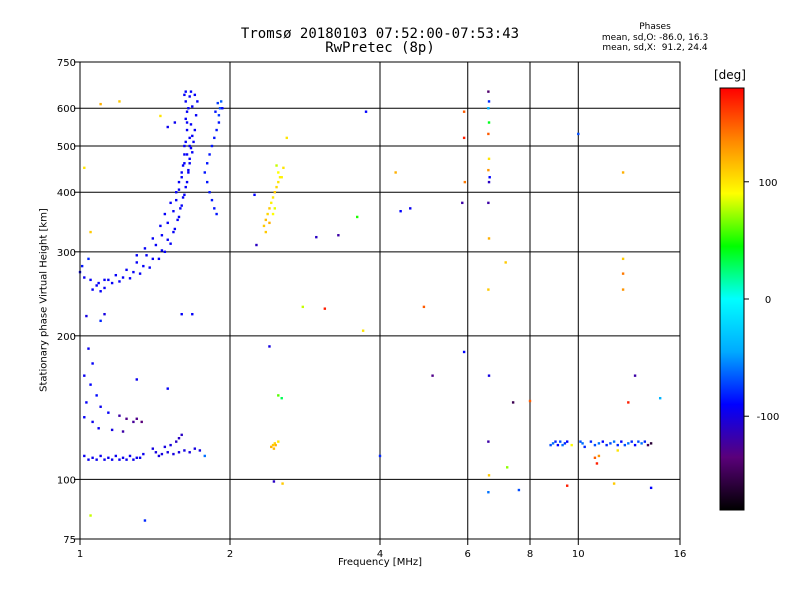  What do you see at coordinates (530, 554) in the screenshot?
I see `x-tick-label: 8` at bounding box center [530, 554].